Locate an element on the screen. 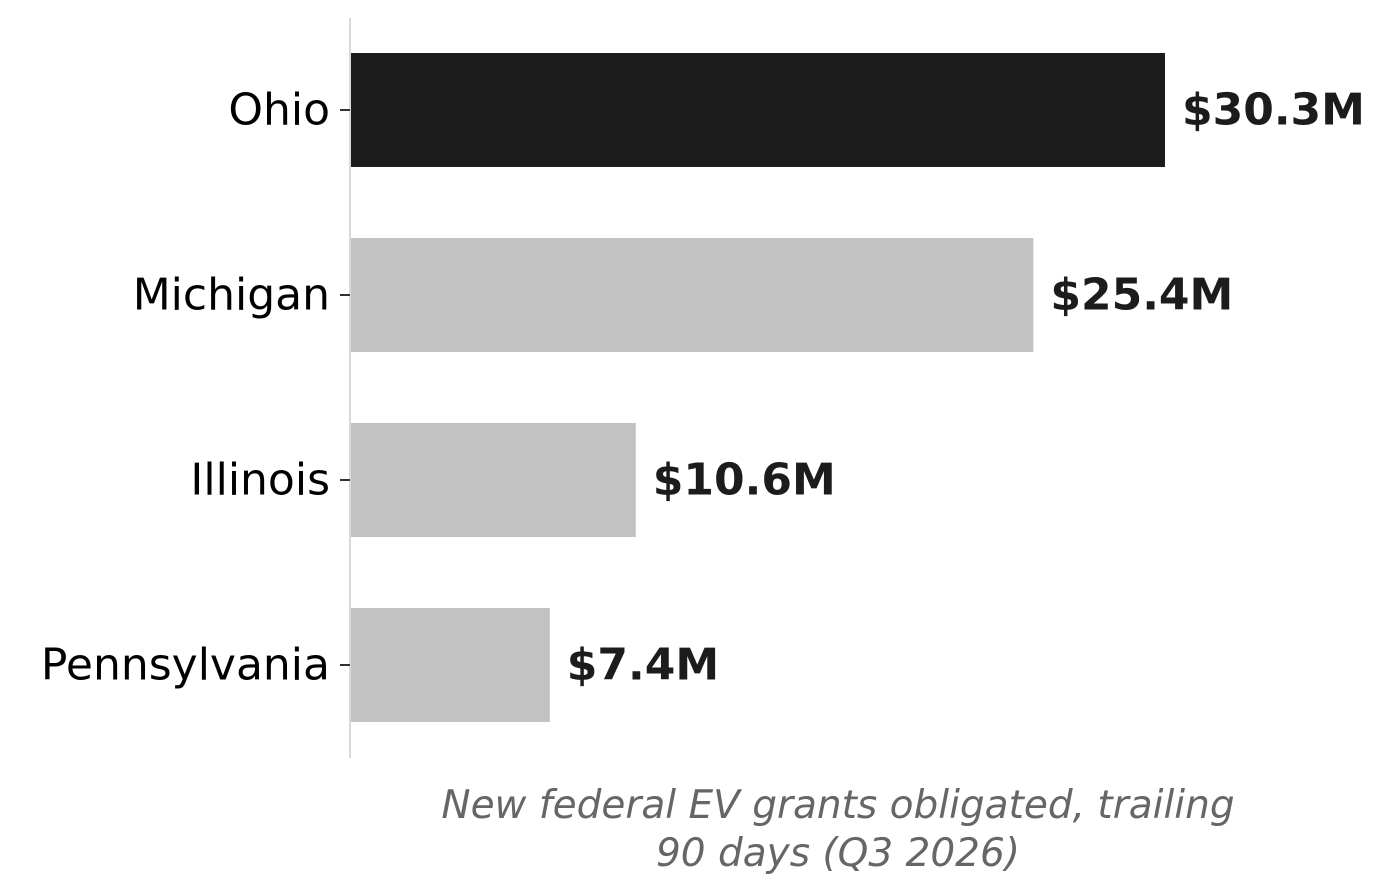 The width and height of the screenshot is (1396, 895). category-label-ohio: Ohio is located at coordinates (279, 110).